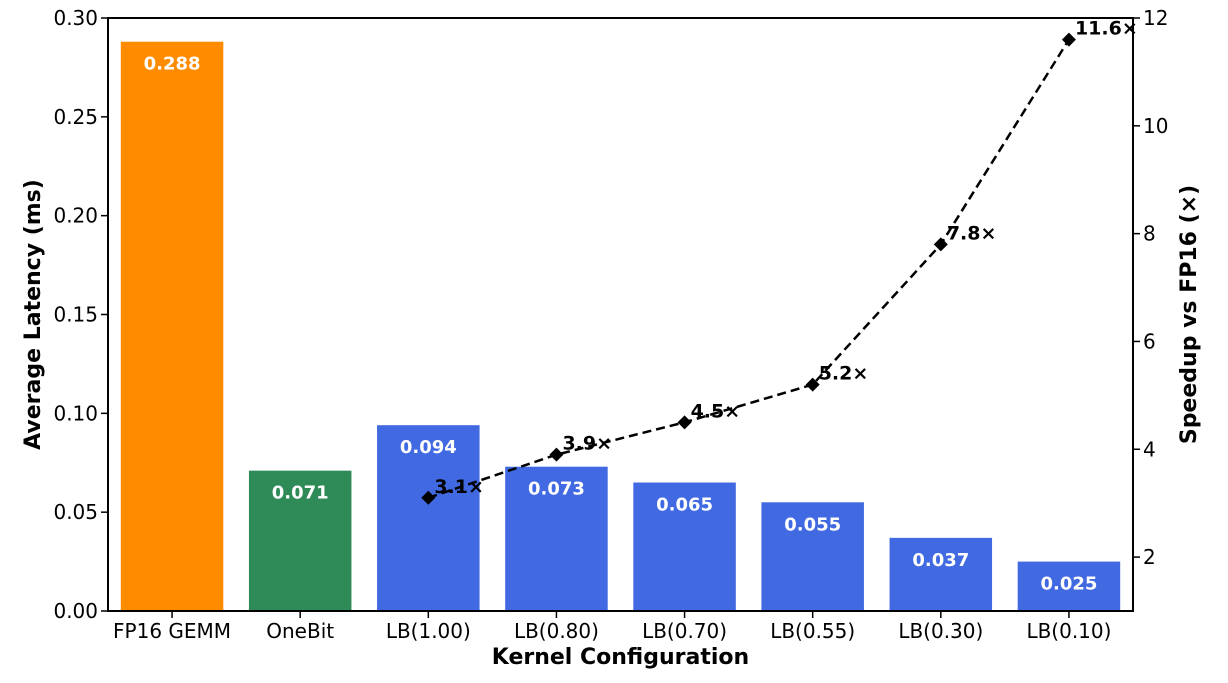  Describe the element at coordinates (587, 444) in the screenshot. I see `speedup-label: 3.9×` at that location.